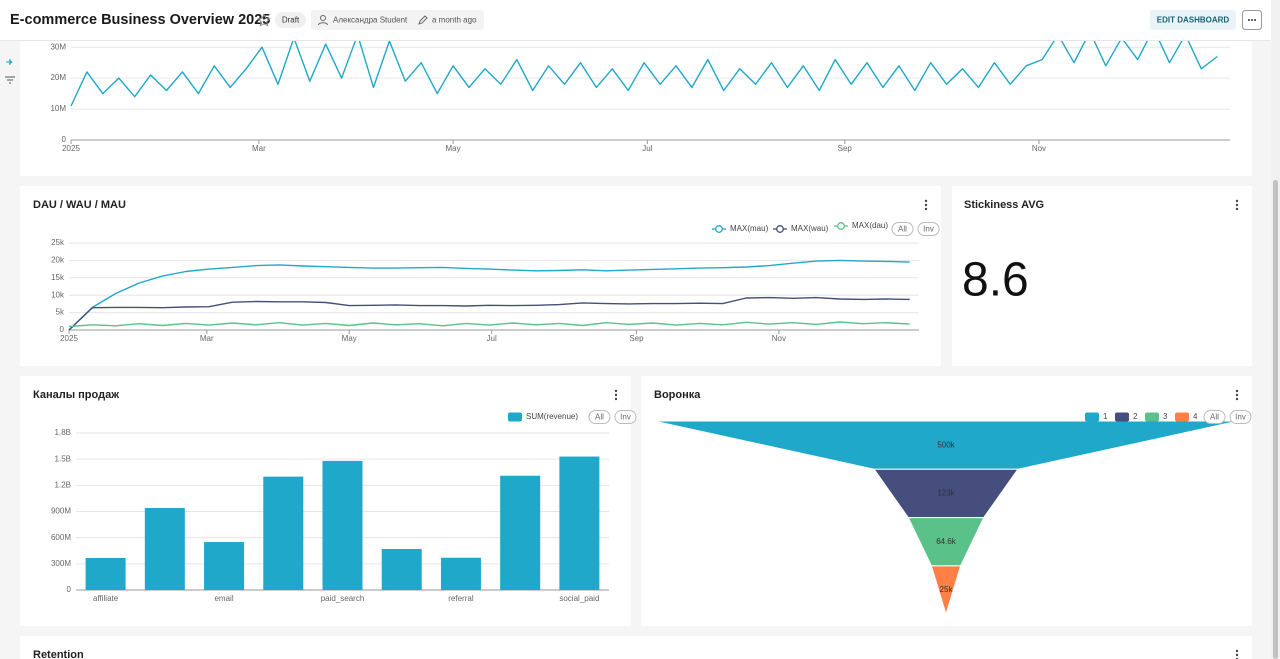 The image size is (1280, 659). Describe the element at coordinates (343, 598) in the screenshot. I see `x-tick-label: paid_search` at that location.